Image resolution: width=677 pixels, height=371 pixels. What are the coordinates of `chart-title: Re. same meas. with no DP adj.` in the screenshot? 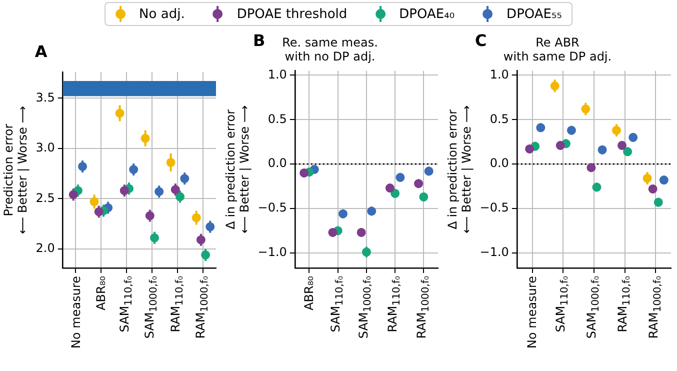 It's located at (330, 49).